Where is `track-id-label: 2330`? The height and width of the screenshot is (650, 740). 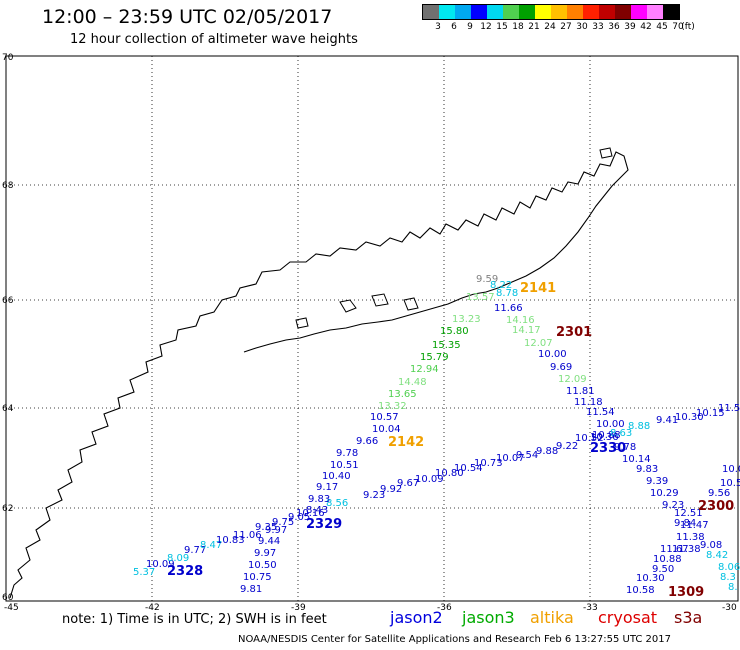
track-id-label: 2330 is located at coordinates (608, 448).